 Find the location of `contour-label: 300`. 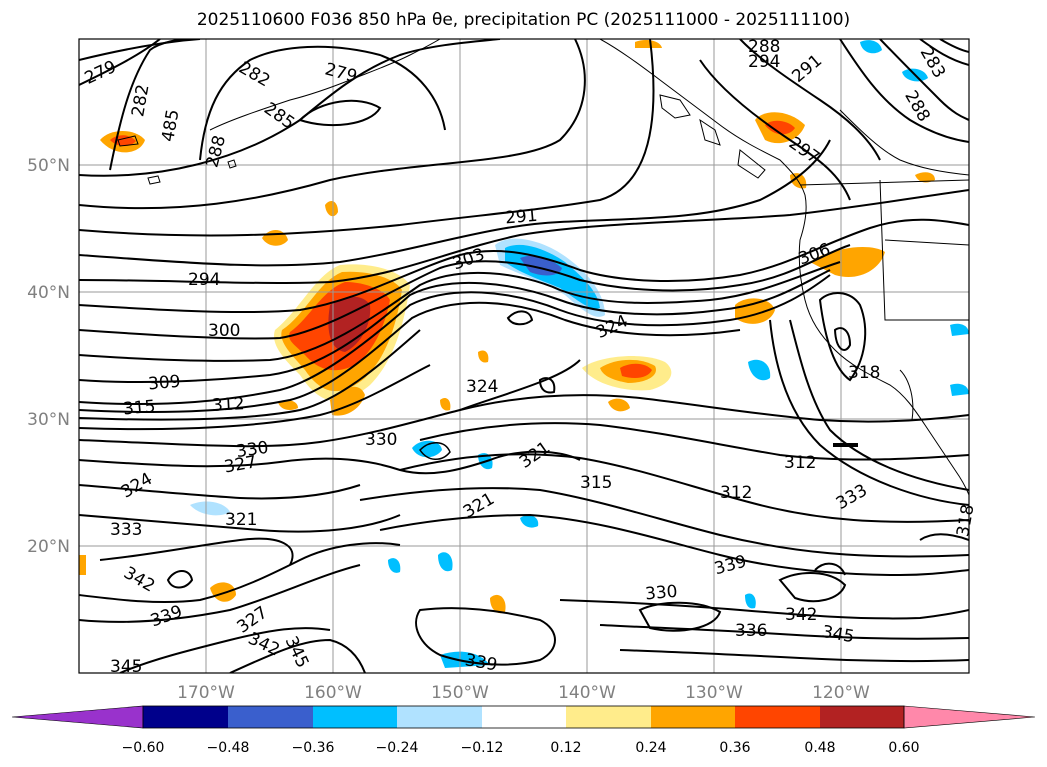

contour-label: 300 is located at coordinates (224, 331).